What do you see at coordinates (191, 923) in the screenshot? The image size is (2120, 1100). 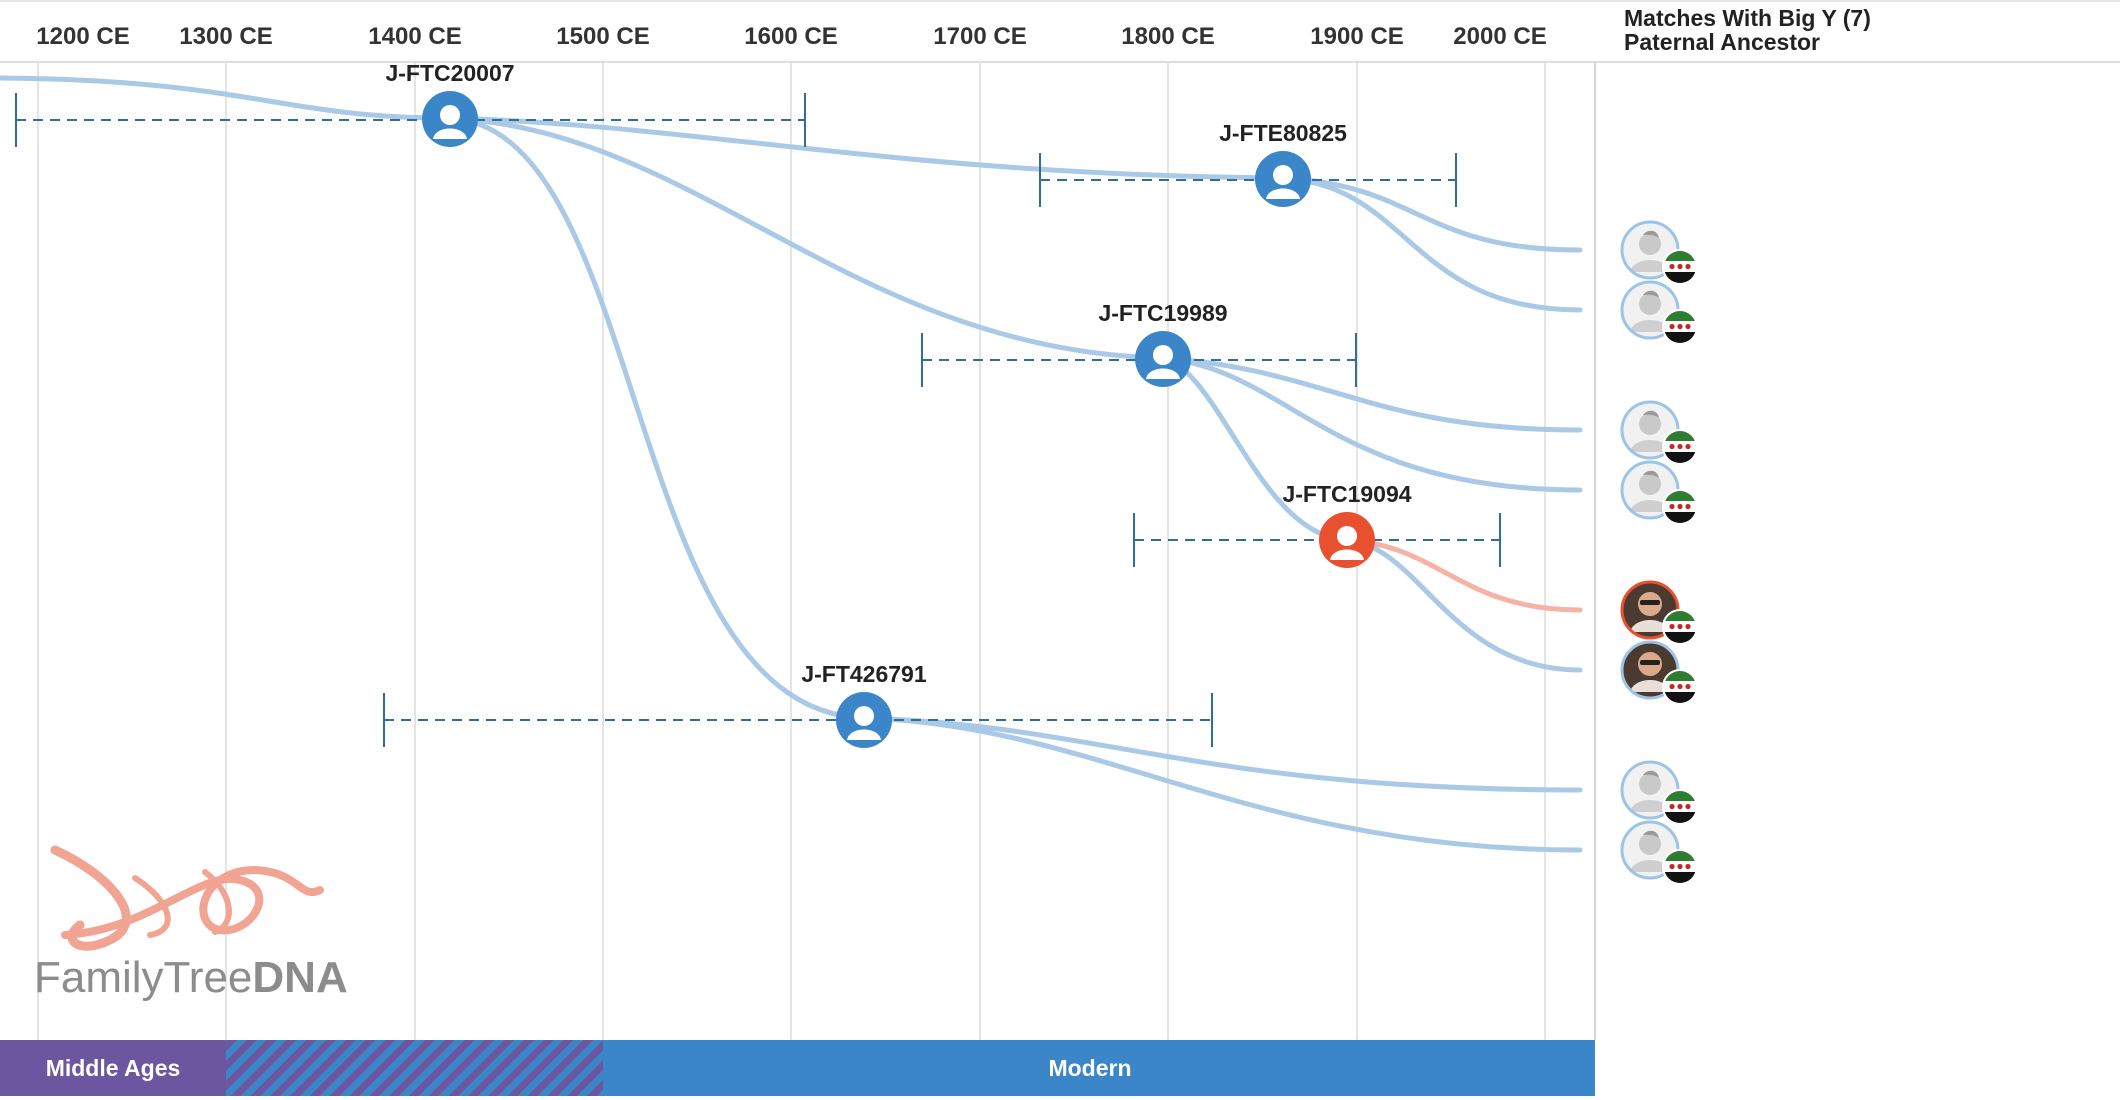 I see `familytreedna-logo: FamilyTreeDNA` at bounding box center [191, 923].